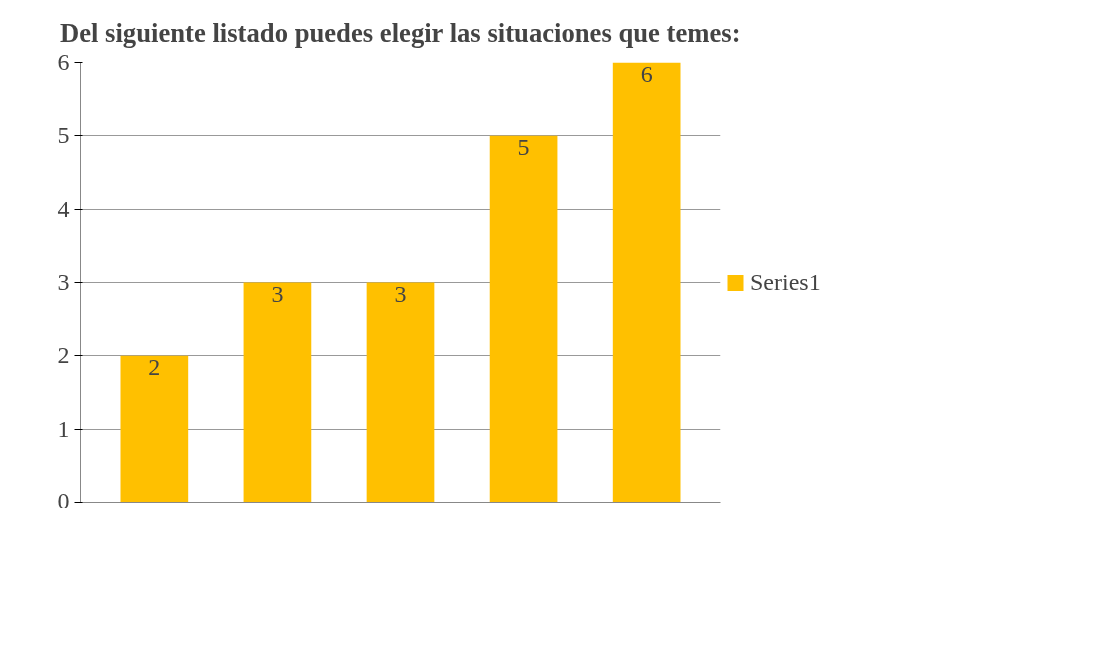 This screenshot has width=1116, height=651. I want to click on chart-title: Del siguiente listado puedes elegir las situaciones que temes:, so click(400, 32).